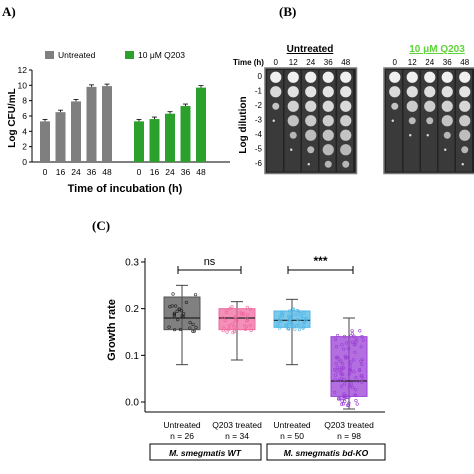 This screenshot has height=474, width=474. Describe the element at coordinates (394, 121) in the screenshot. I see `plate-column` at that location.